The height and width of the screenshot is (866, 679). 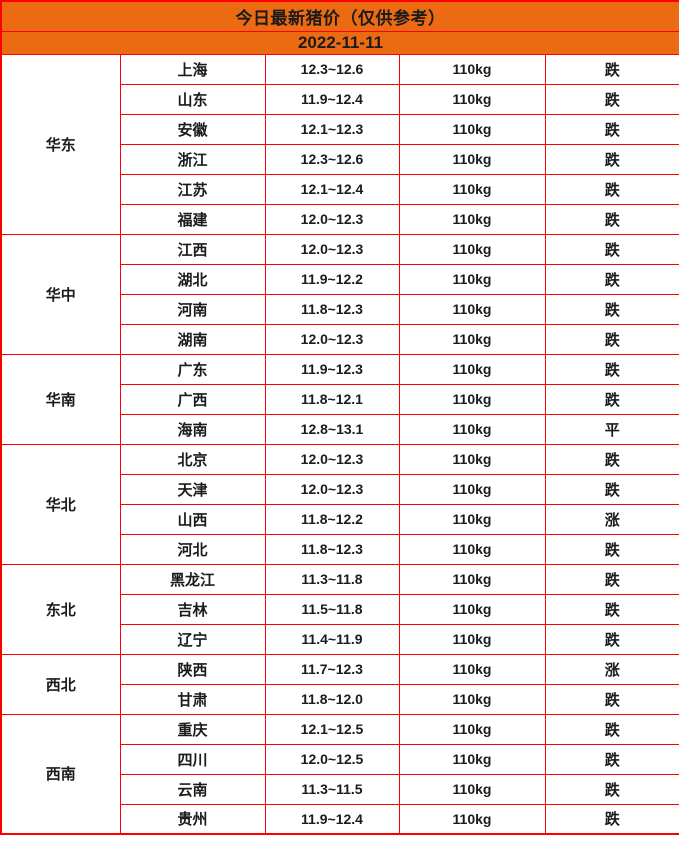 I want to click on price-cell: 12.3~12.6, so click(x=332, y=159).